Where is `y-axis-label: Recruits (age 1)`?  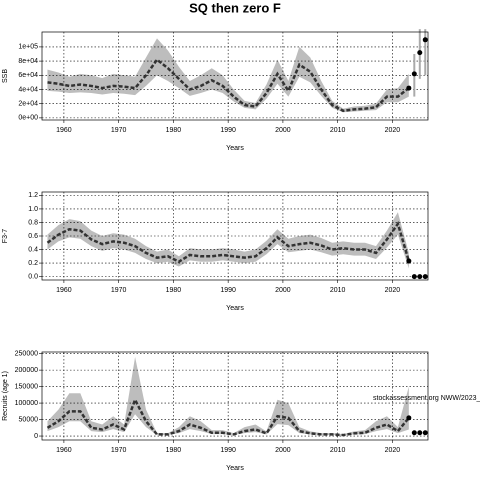 y-axis-label: Recruits (age 1) is located at coordinates (5, 396).